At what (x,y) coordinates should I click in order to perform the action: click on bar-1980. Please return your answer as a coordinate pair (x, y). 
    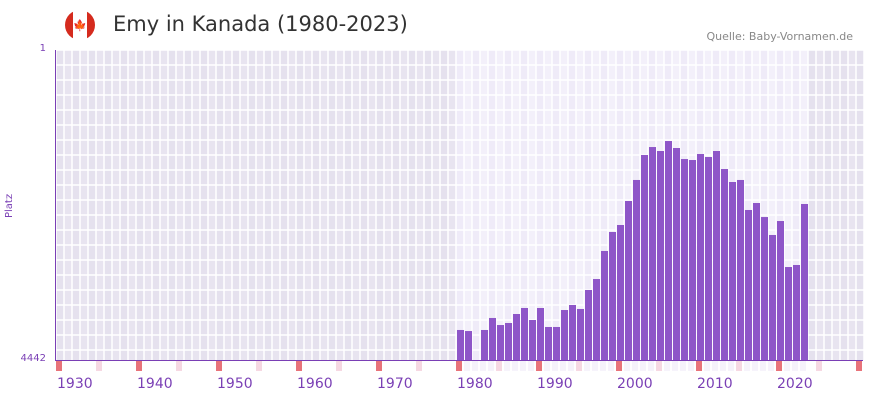
    Looking at the image, I should click on (460, 344).